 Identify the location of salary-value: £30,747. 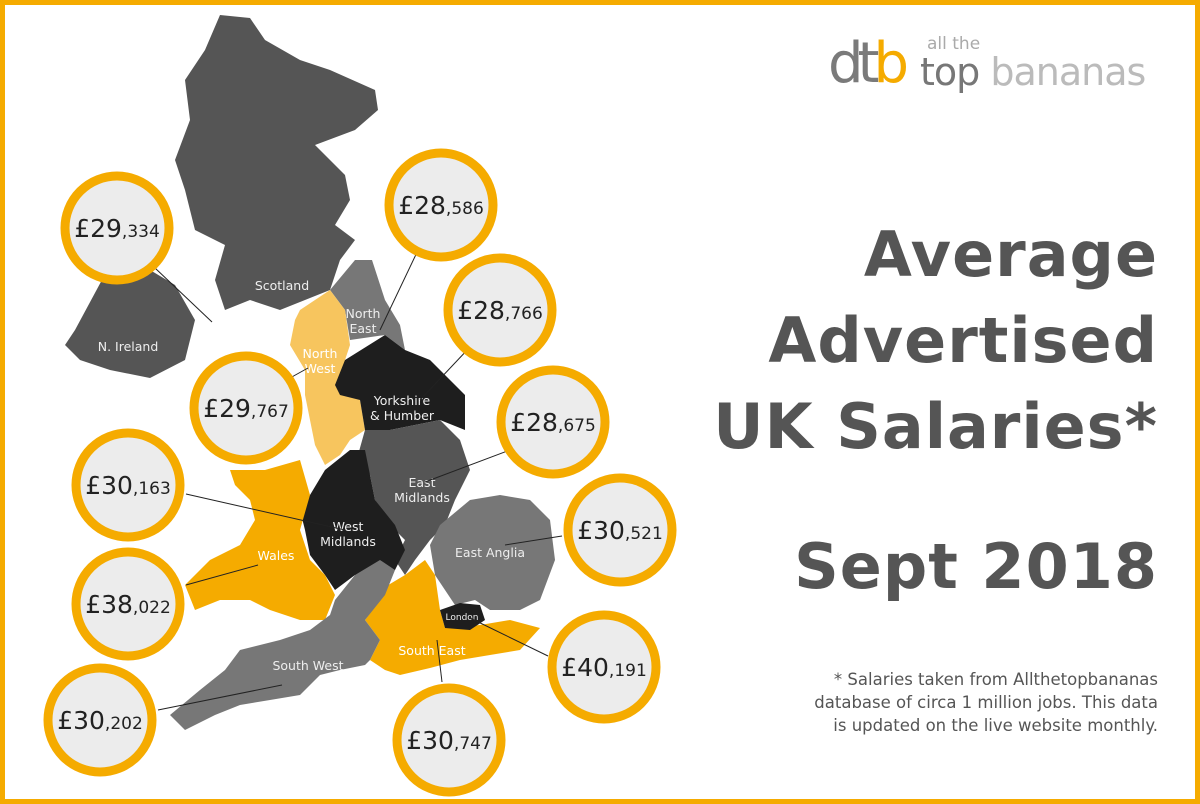
(449, 740).